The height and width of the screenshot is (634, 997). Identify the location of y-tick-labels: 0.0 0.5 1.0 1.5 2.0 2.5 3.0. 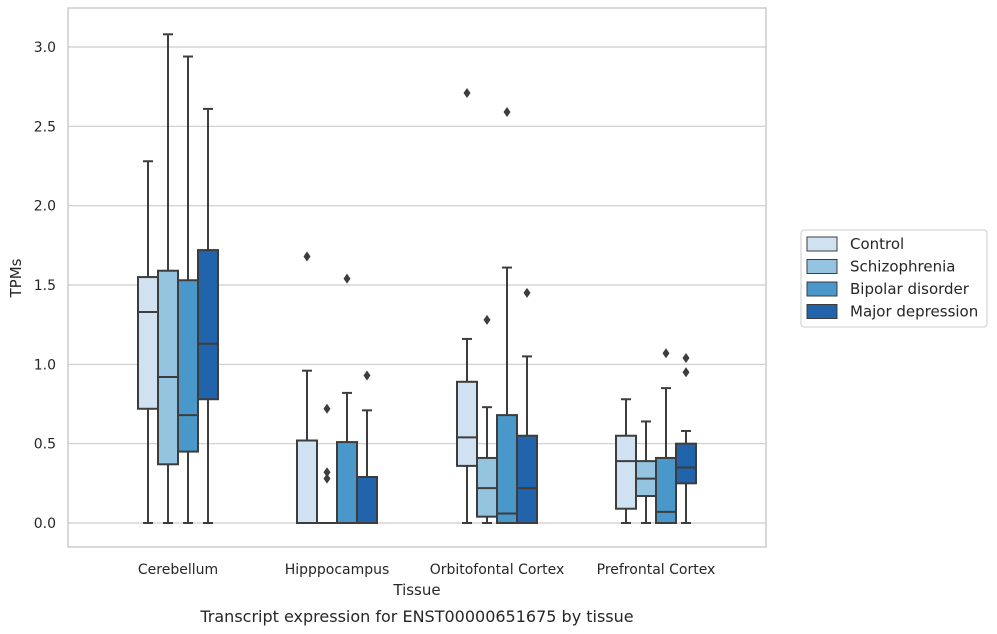
(45, 286).